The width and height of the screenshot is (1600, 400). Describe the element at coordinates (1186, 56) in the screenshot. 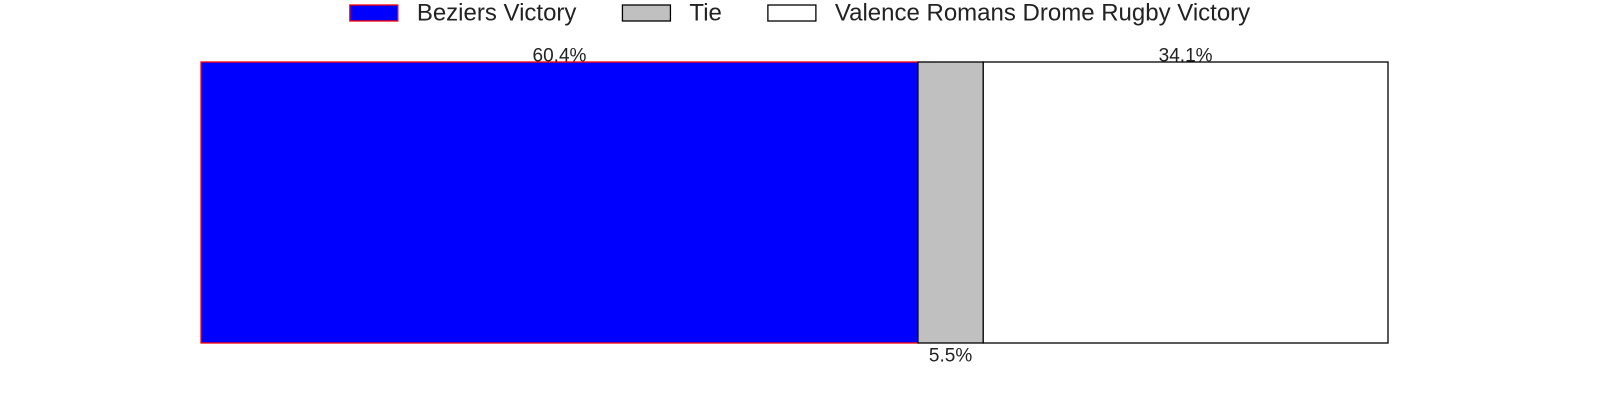

I see `bar-label-valence-romans-drome-rugby-victory: 34.1%` at that location.